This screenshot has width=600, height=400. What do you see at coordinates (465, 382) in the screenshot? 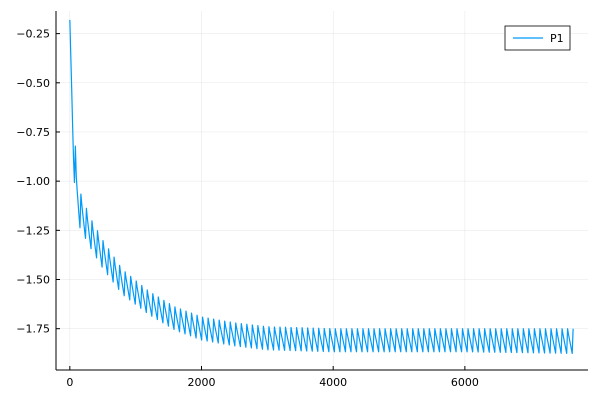
I see `x-tick-label: 6000` at bounding box center [465, 382].